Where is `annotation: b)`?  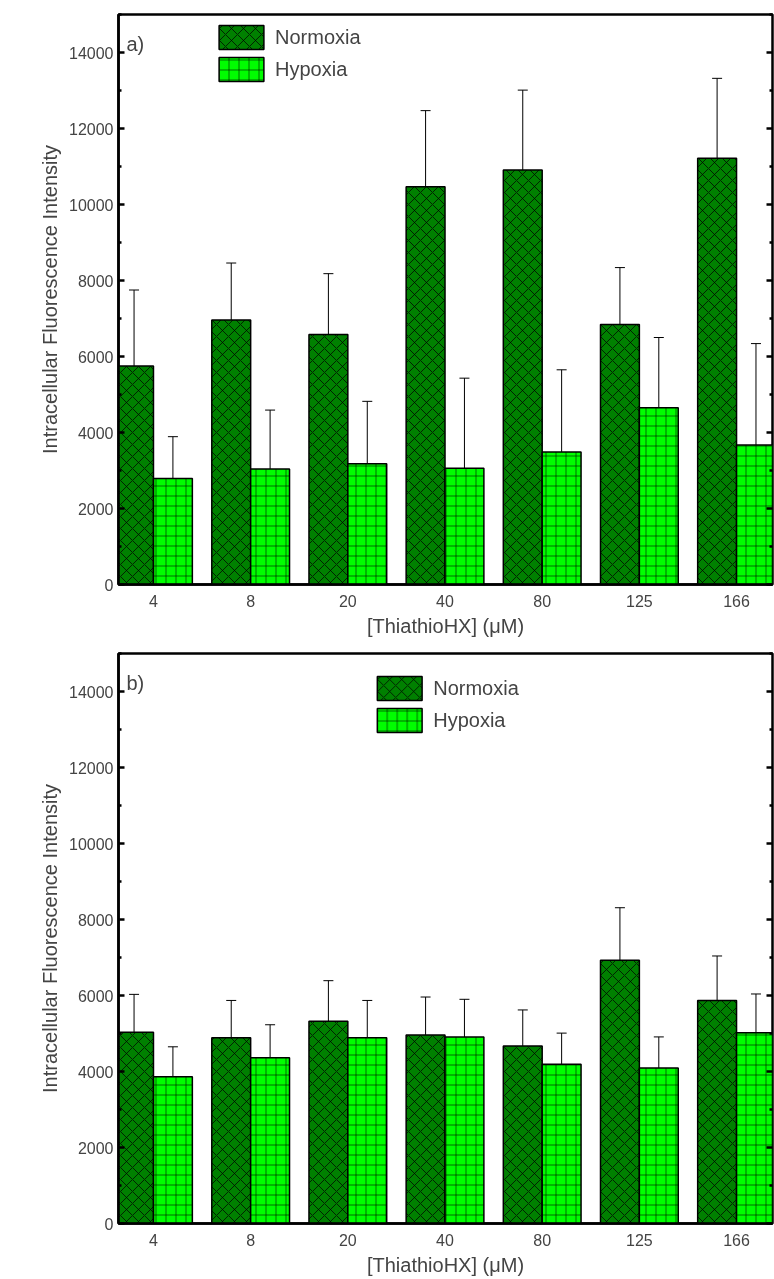 annotation: b) is located at coordinates (135, 682).